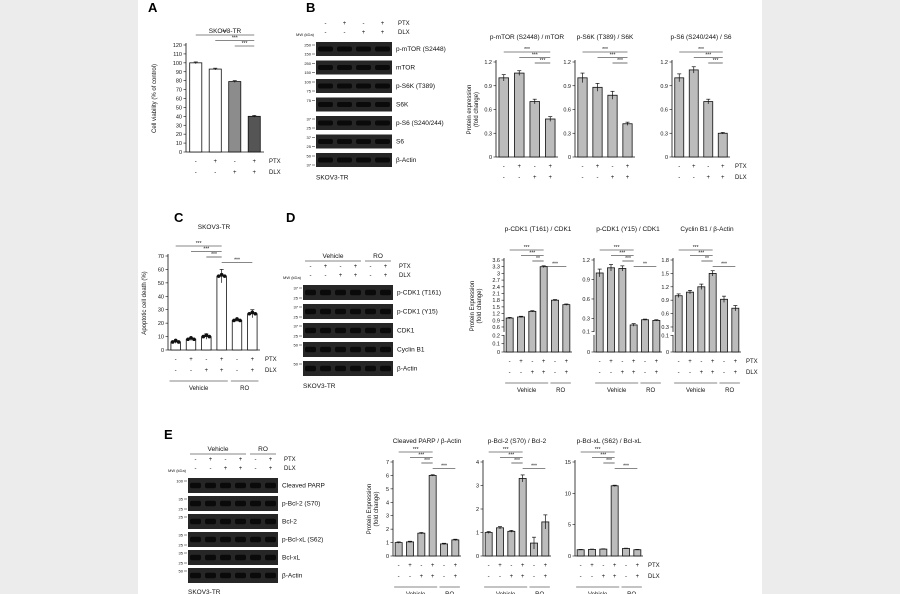  I want to click on y-axis-label-a: Cell viability (% of control), so click(155, 98).